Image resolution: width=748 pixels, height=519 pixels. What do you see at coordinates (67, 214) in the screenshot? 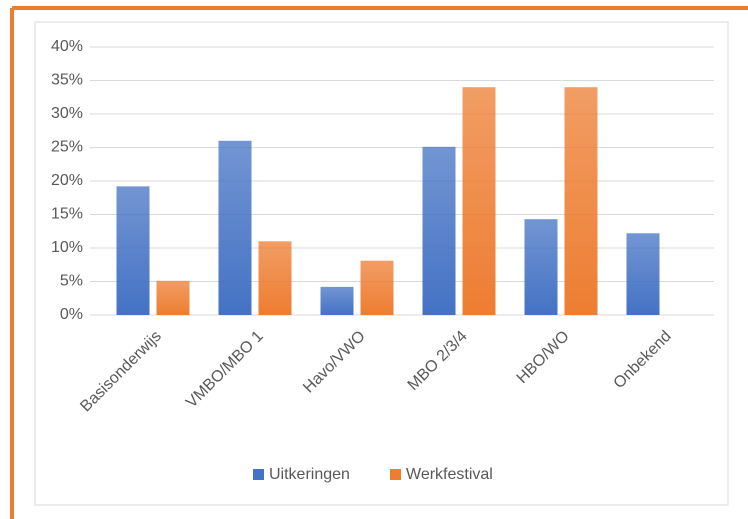
I see `y-tick-label: 15%` at bounding box center [67, 214].